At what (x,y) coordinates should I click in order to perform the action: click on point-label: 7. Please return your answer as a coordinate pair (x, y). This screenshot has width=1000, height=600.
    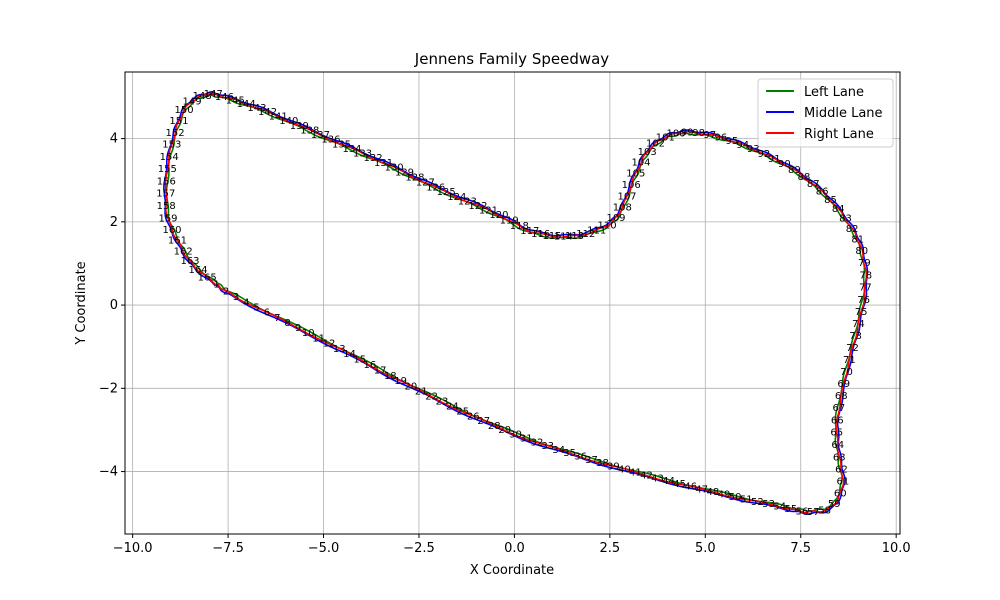
    Looking at the image, I should click on (277, 318).